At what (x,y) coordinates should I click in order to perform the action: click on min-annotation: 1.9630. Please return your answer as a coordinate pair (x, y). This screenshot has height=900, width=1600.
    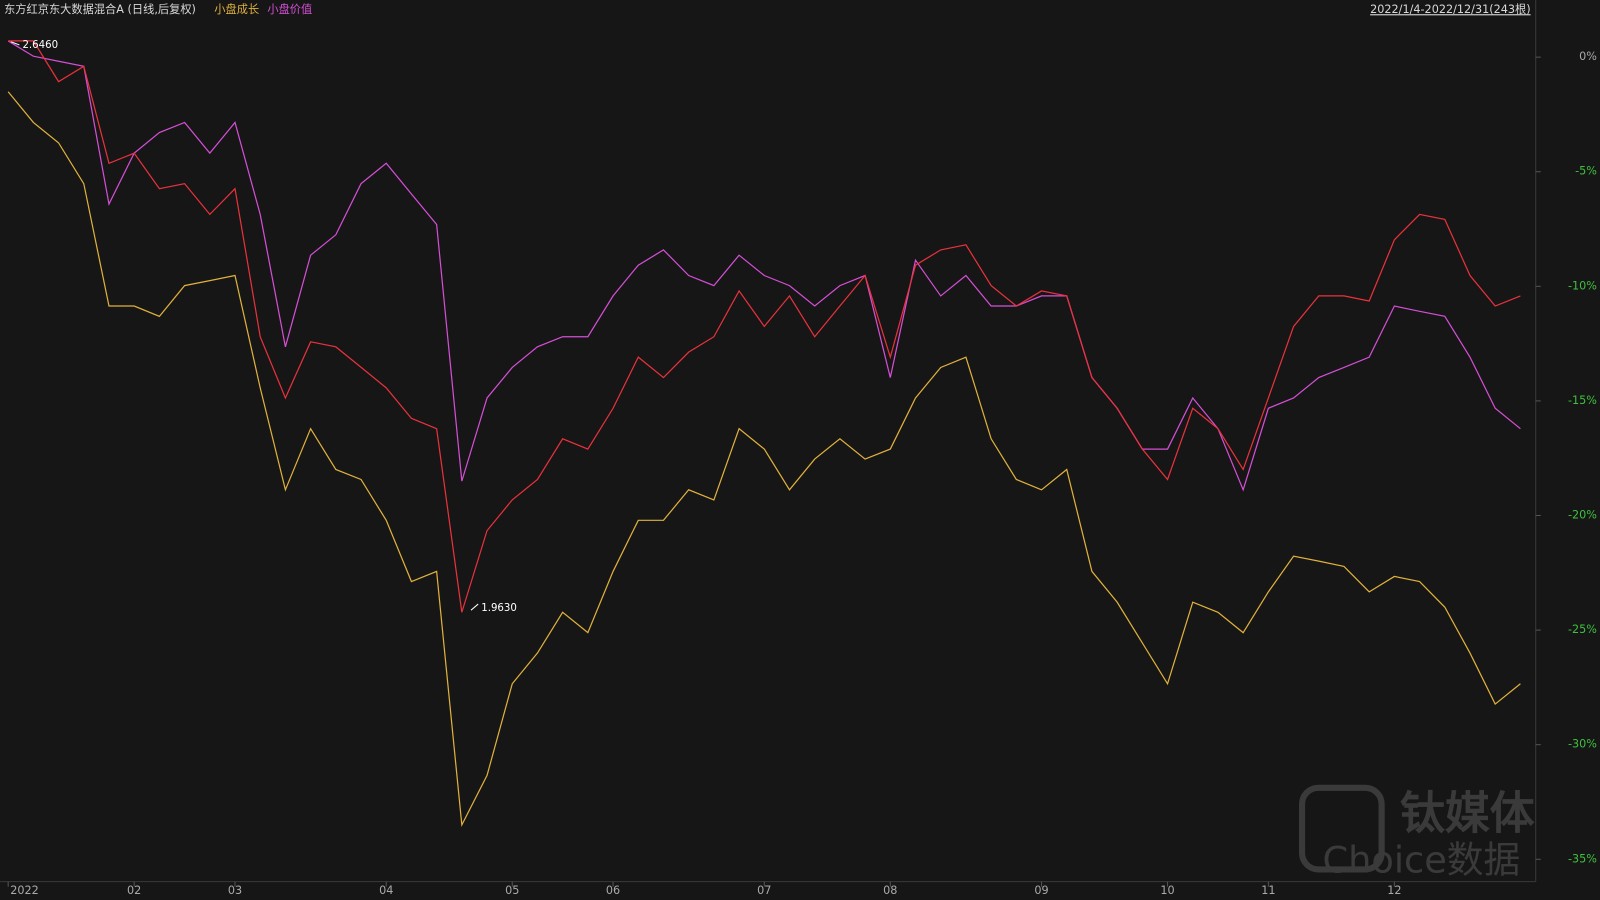
    Looking at the image, I should click on (499, 608).